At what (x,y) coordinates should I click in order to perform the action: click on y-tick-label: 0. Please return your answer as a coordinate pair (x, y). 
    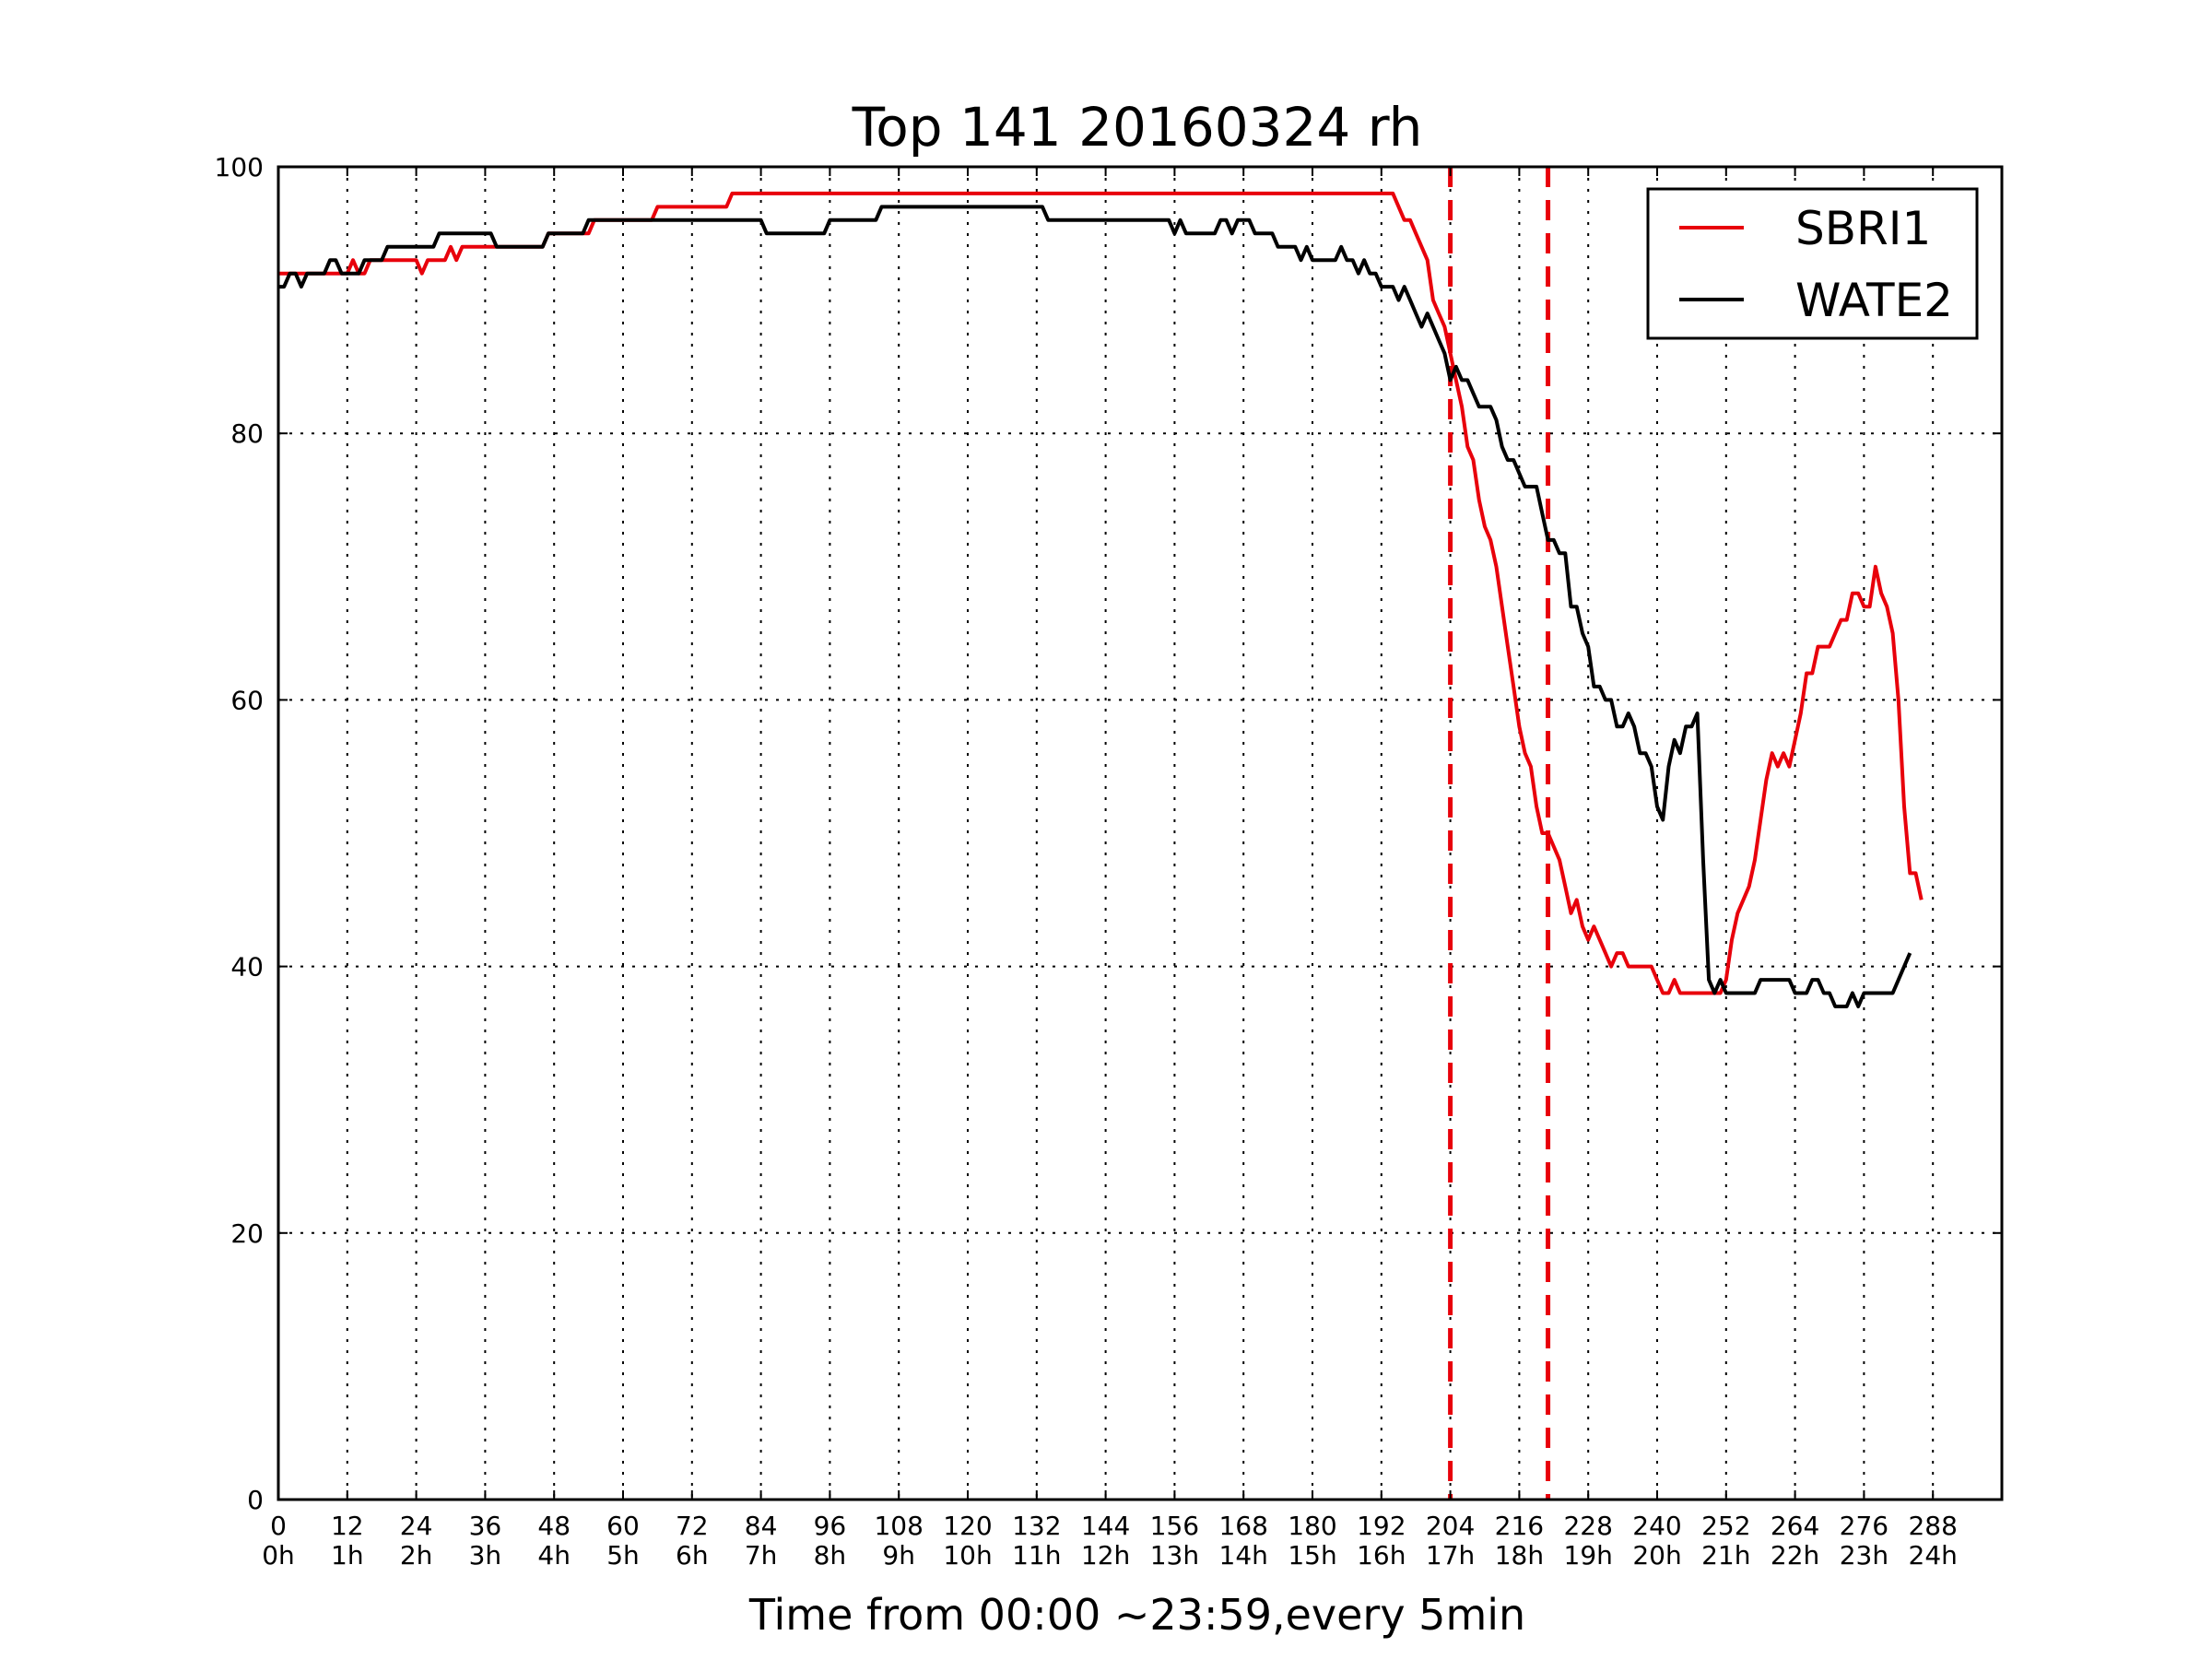
    Looking at the image, I should click on (255, 1500).